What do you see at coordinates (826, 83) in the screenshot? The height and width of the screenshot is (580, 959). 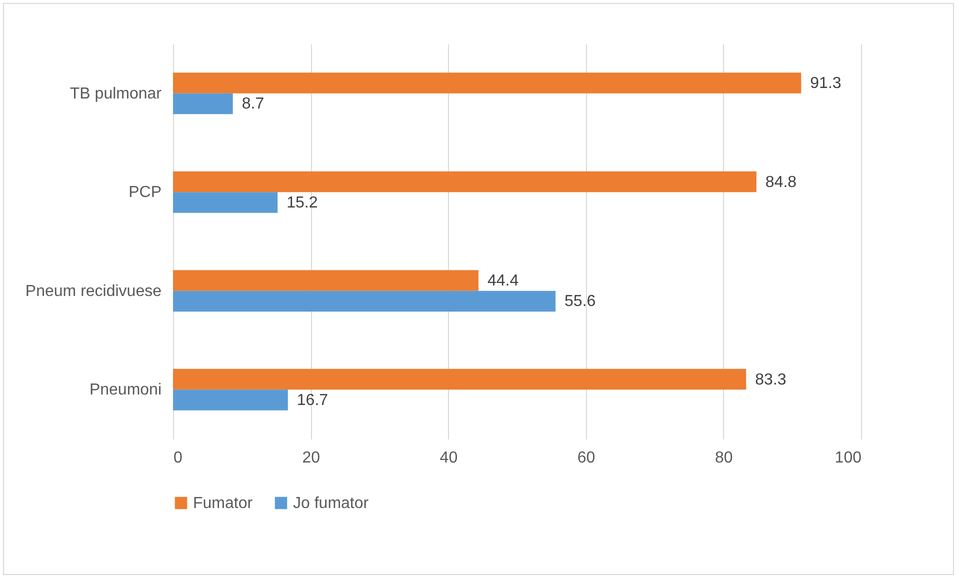 I see `data-label: 91.3` at bounding box center [826, 83].